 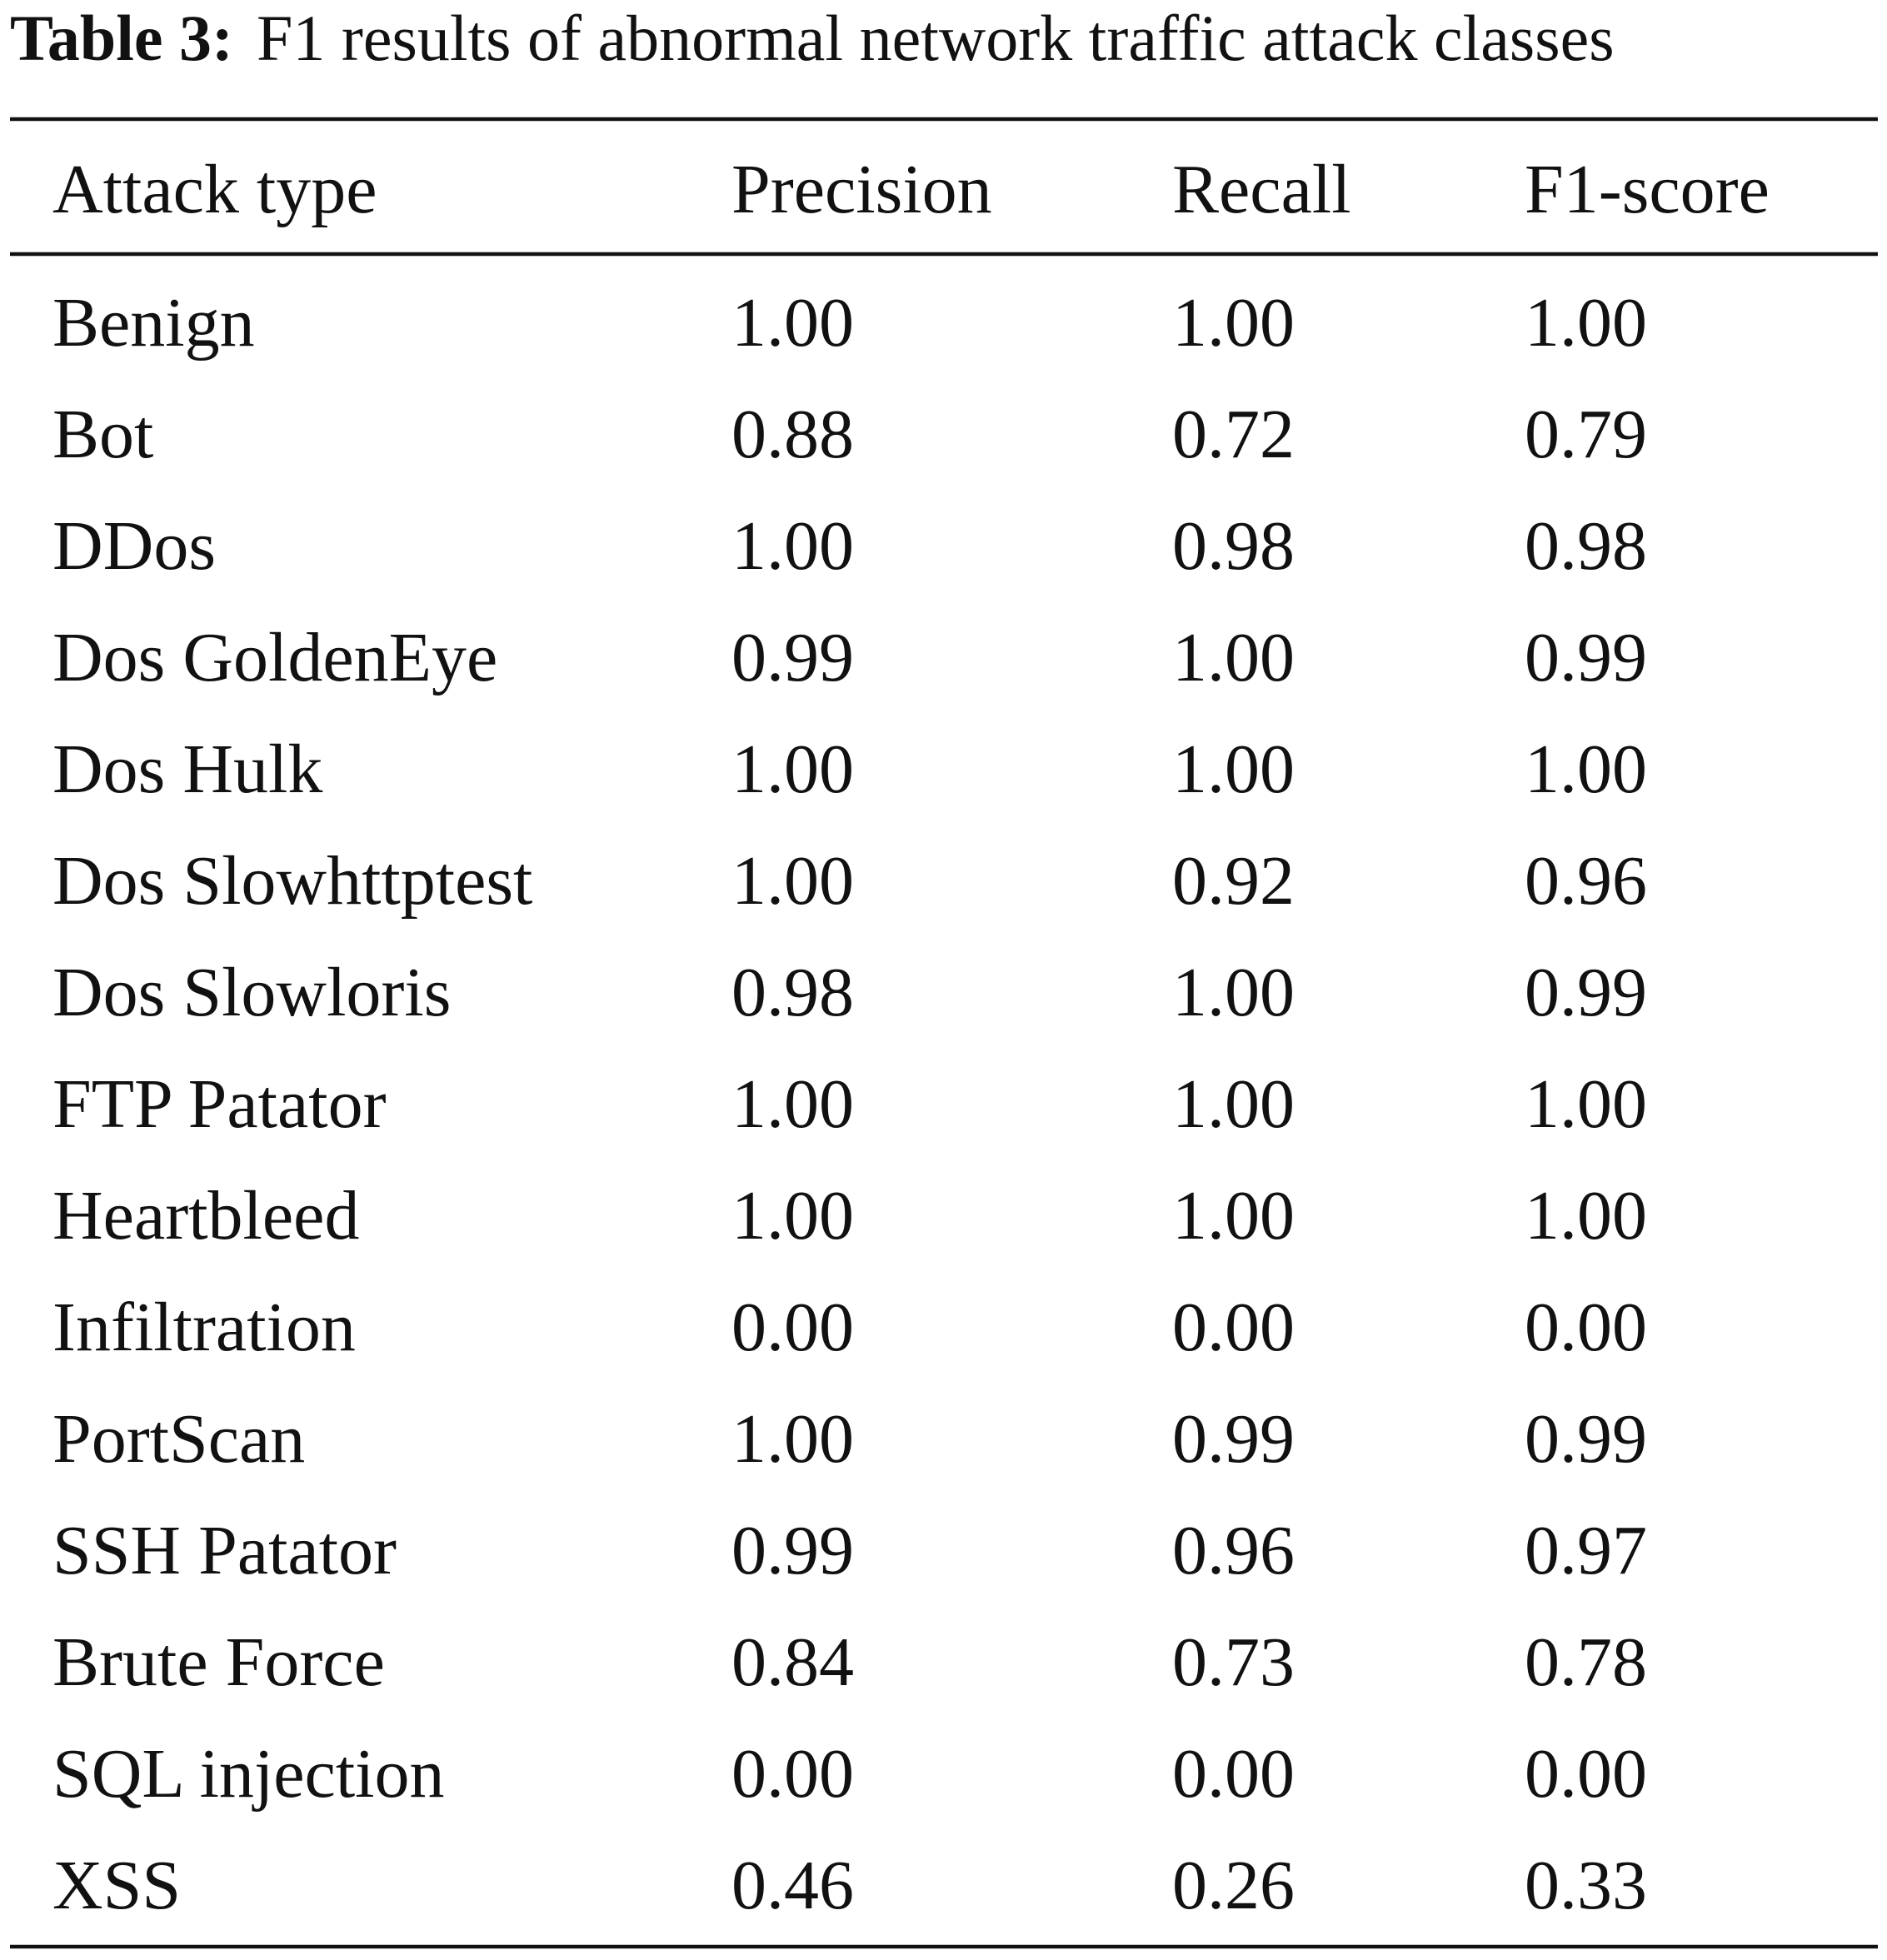 I want to click on row-label: Bot, so click(x=102, y=434).